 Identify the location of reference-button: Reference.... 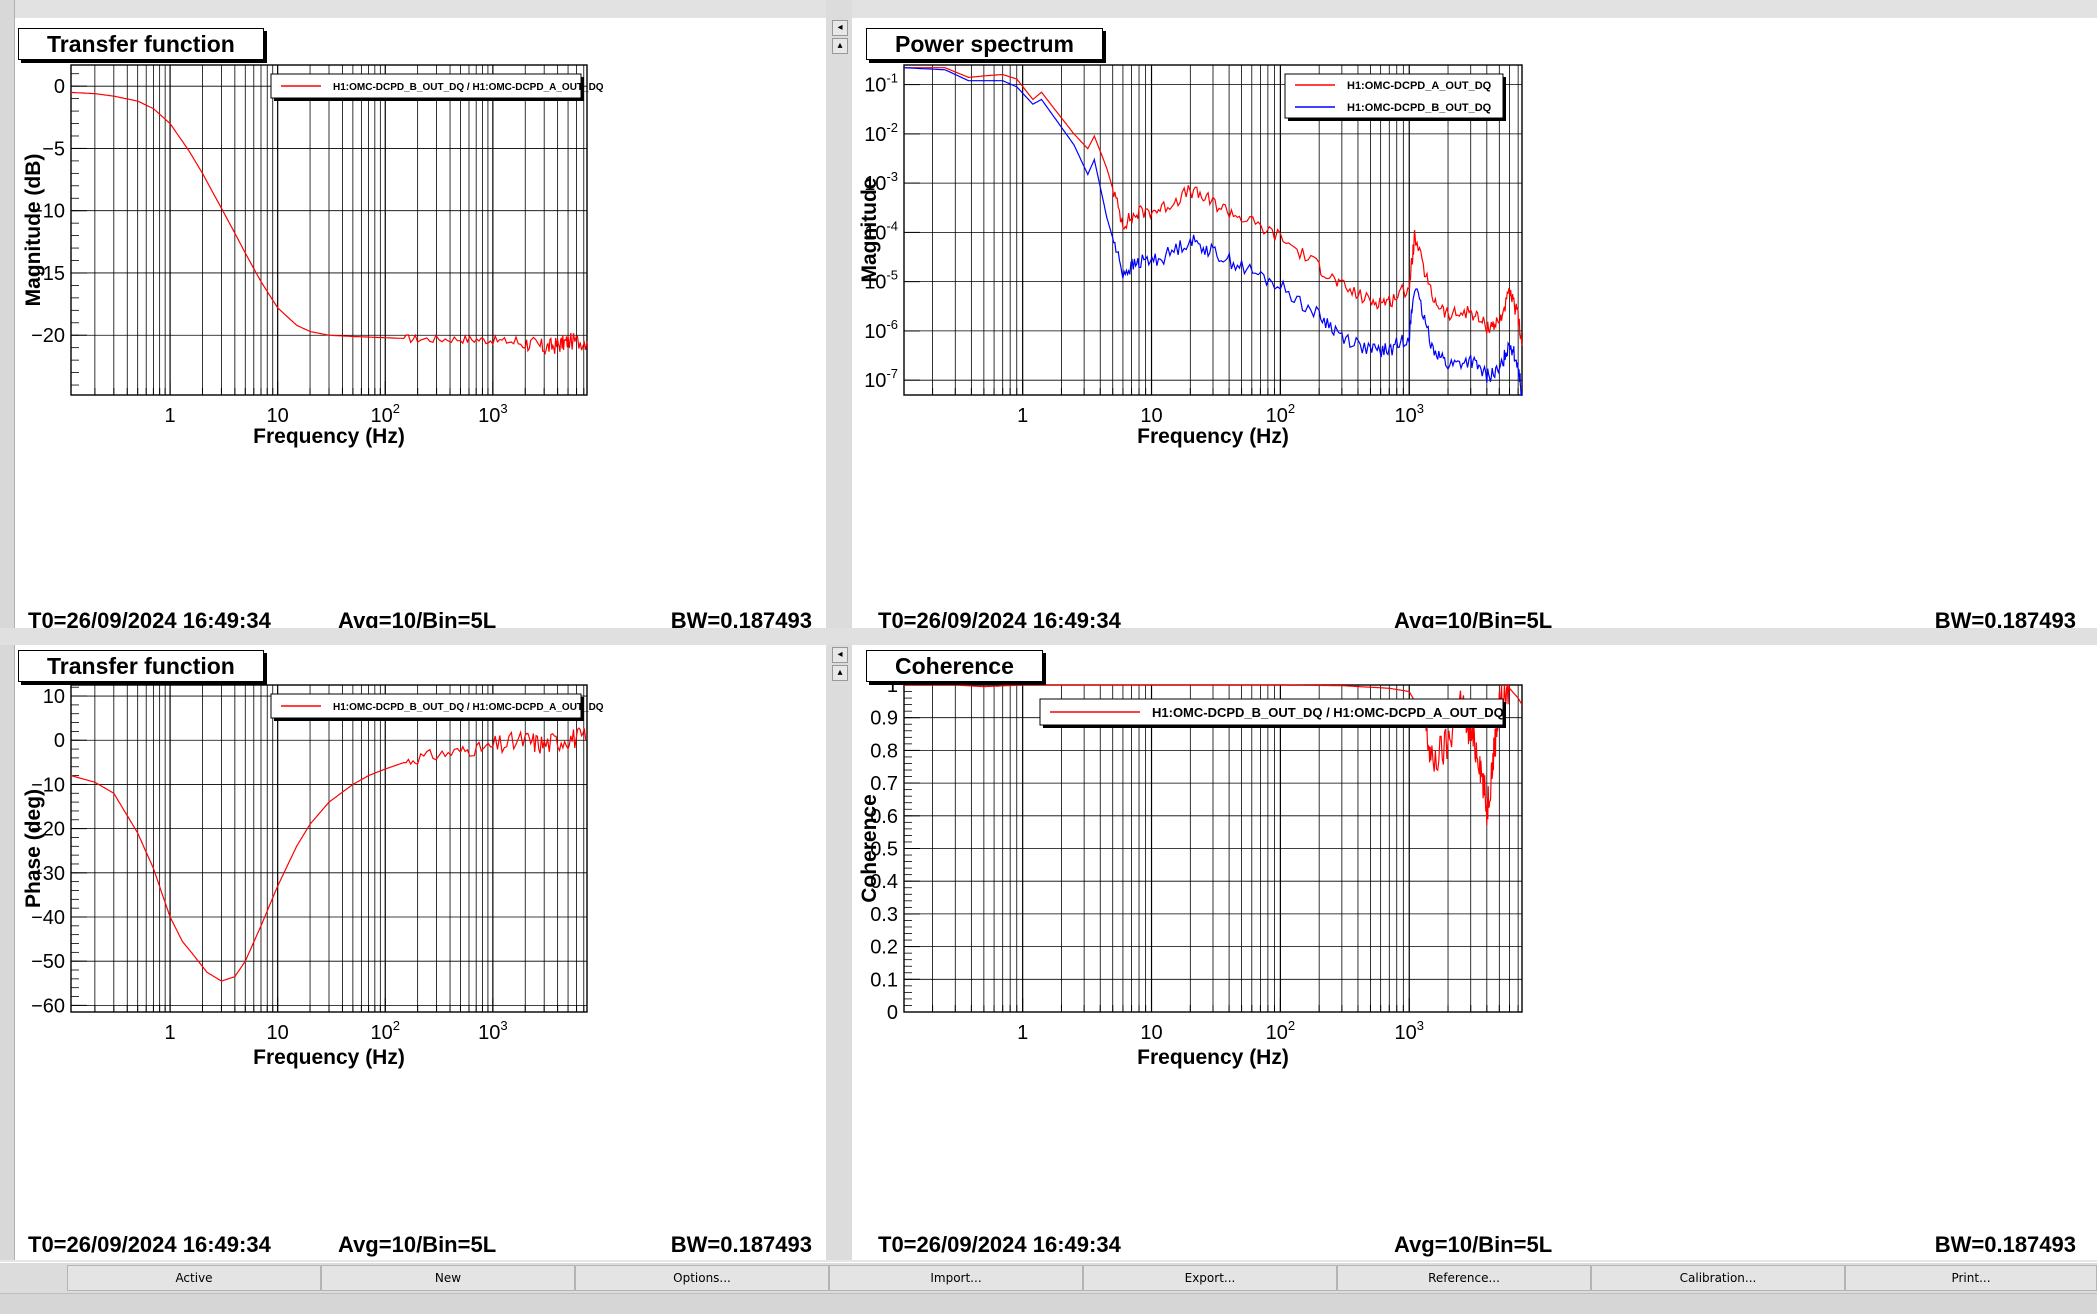
(1464, 1278).